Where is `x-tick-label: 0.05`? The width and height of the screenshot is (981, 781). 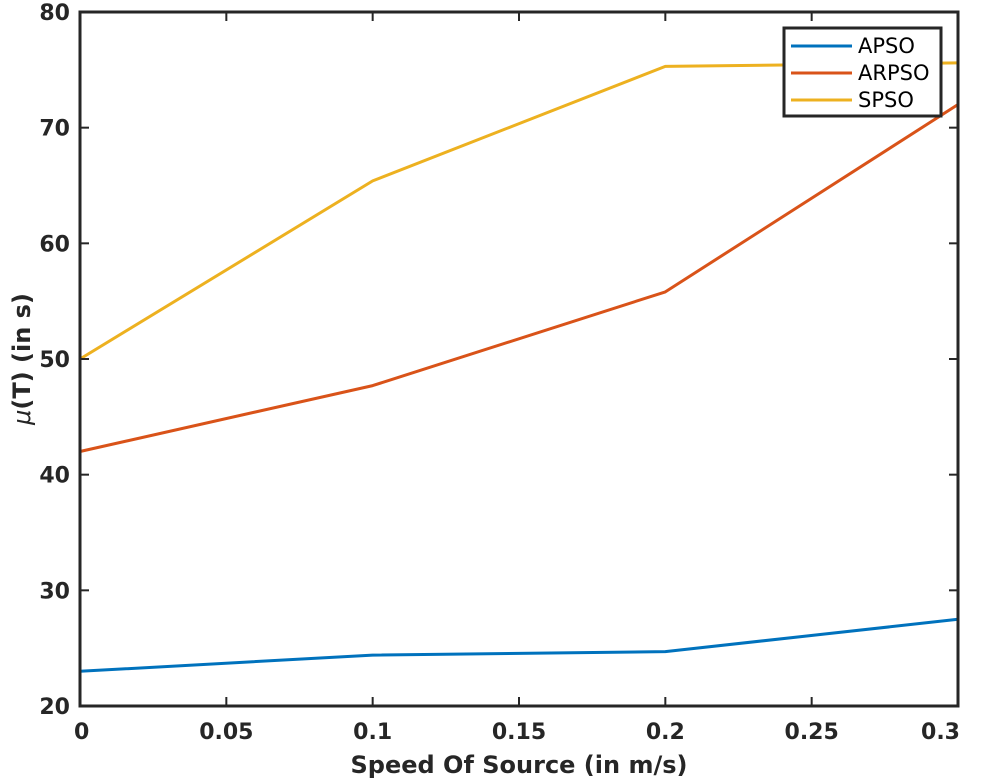 x-tick-label: 0.05 is located at coordinates (226, 732).